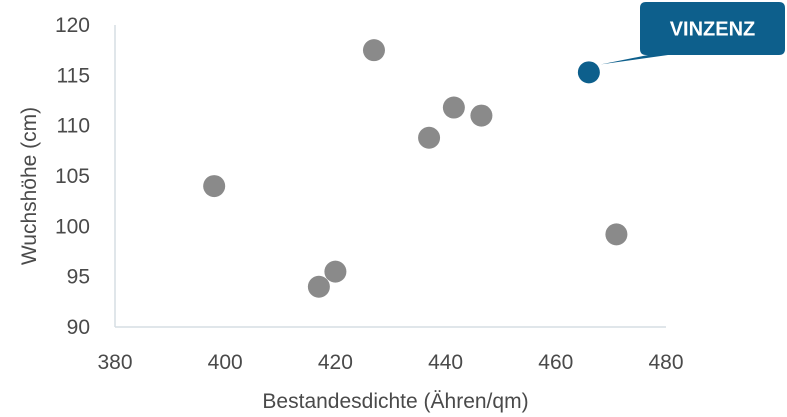 The width and height of the screenshot is (787, 417). What do you see at coordinates (73, 126) in the screenshot?
I see `y-tick-label: 110` at bounding box center [73, 126].